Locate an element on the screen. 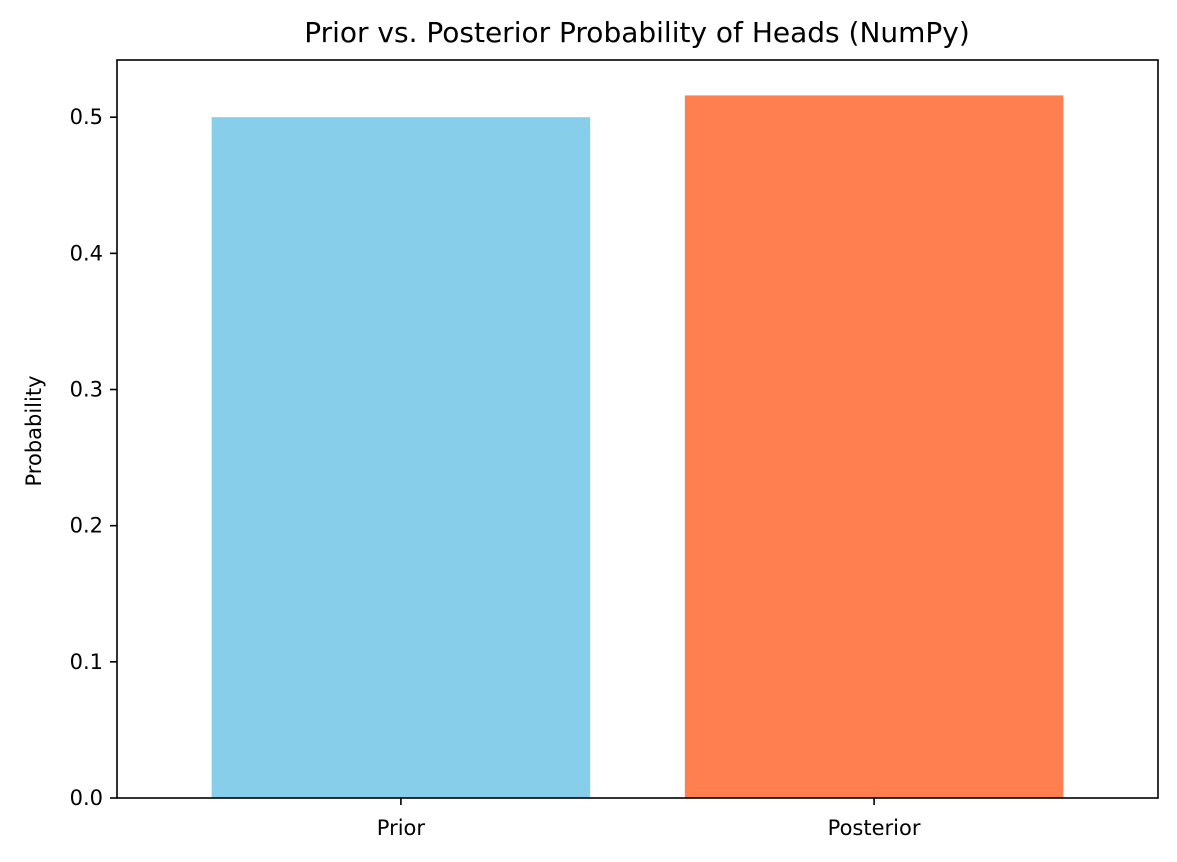 Image resolution: width=1177 pixels, height=862 pixels. y-axis-label: Probability is located at coordinates (34, 430).